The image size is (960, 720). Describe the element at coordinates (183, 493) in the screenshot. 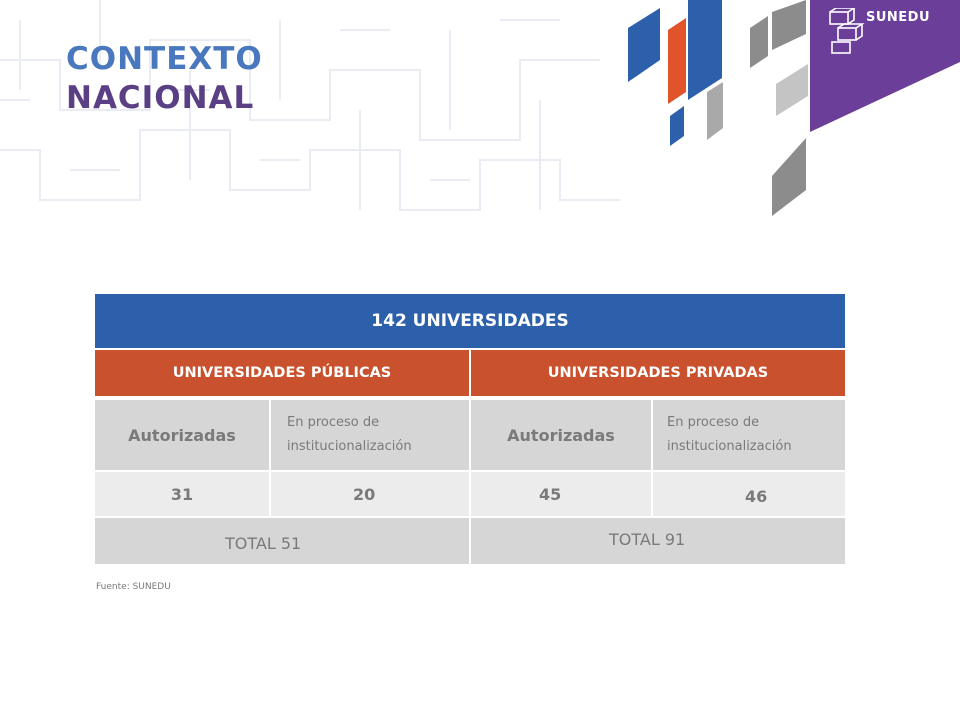

I see `public-authorized-value: 31` at that location.